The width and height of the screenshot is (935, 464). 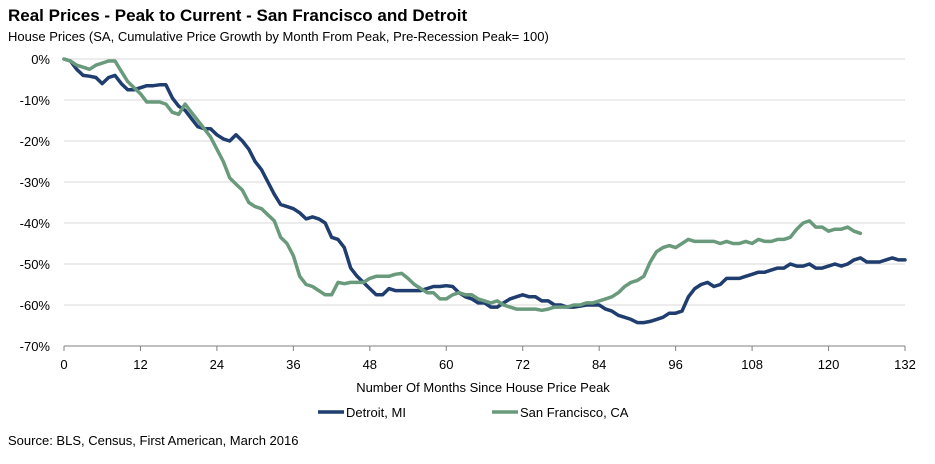 What do you see at coordinates (40, 59) in the screenshot?
I see `y-tick-label: 0%` at bounding box center [40, 59].